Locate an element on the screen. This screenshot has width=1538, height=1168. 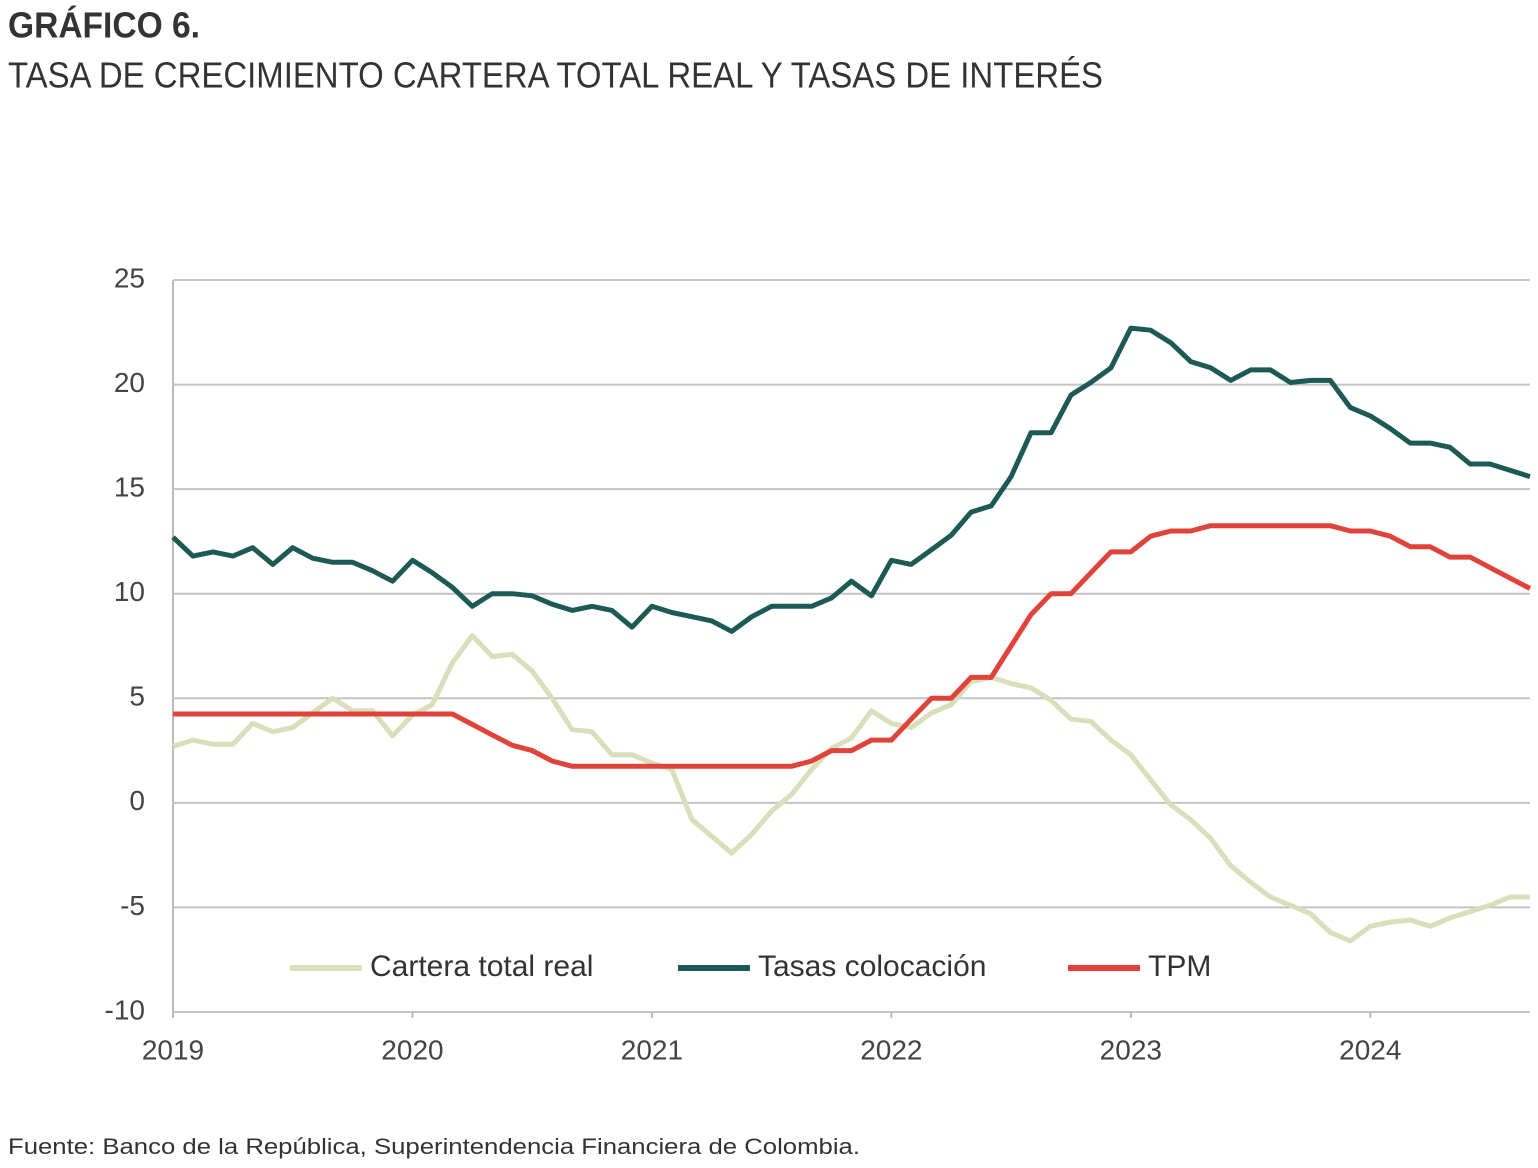
x-tick-label: 2019 is located at coordinates (173, 1049).